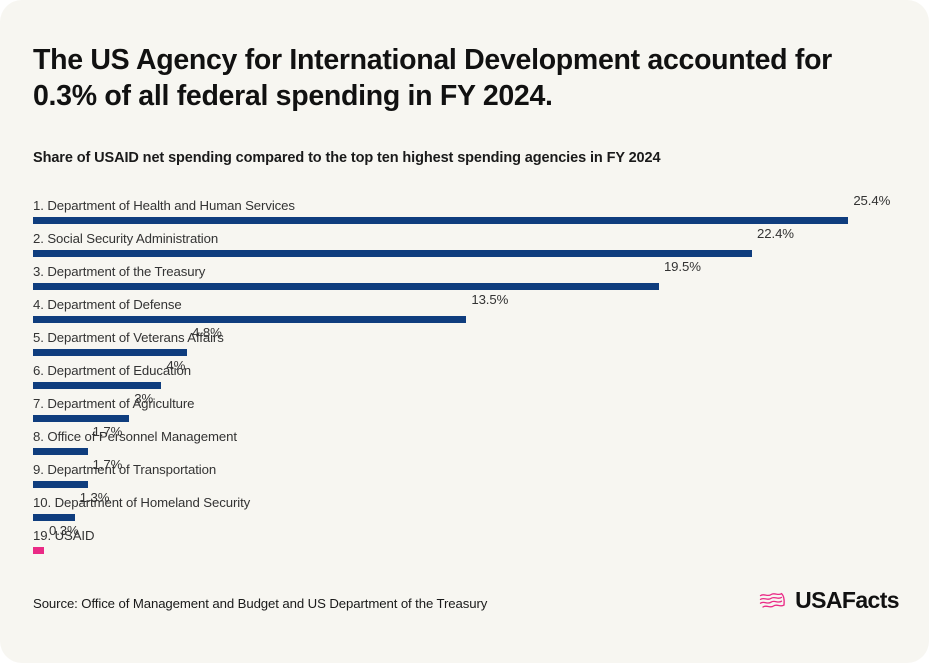 This screenshot has height=663, width=929. What do you see at coordinates (465, 443) in the screenshot?
I see `bar-row: 8. Office of Personnel Management 1.7%` at bounding box center [465, 443].